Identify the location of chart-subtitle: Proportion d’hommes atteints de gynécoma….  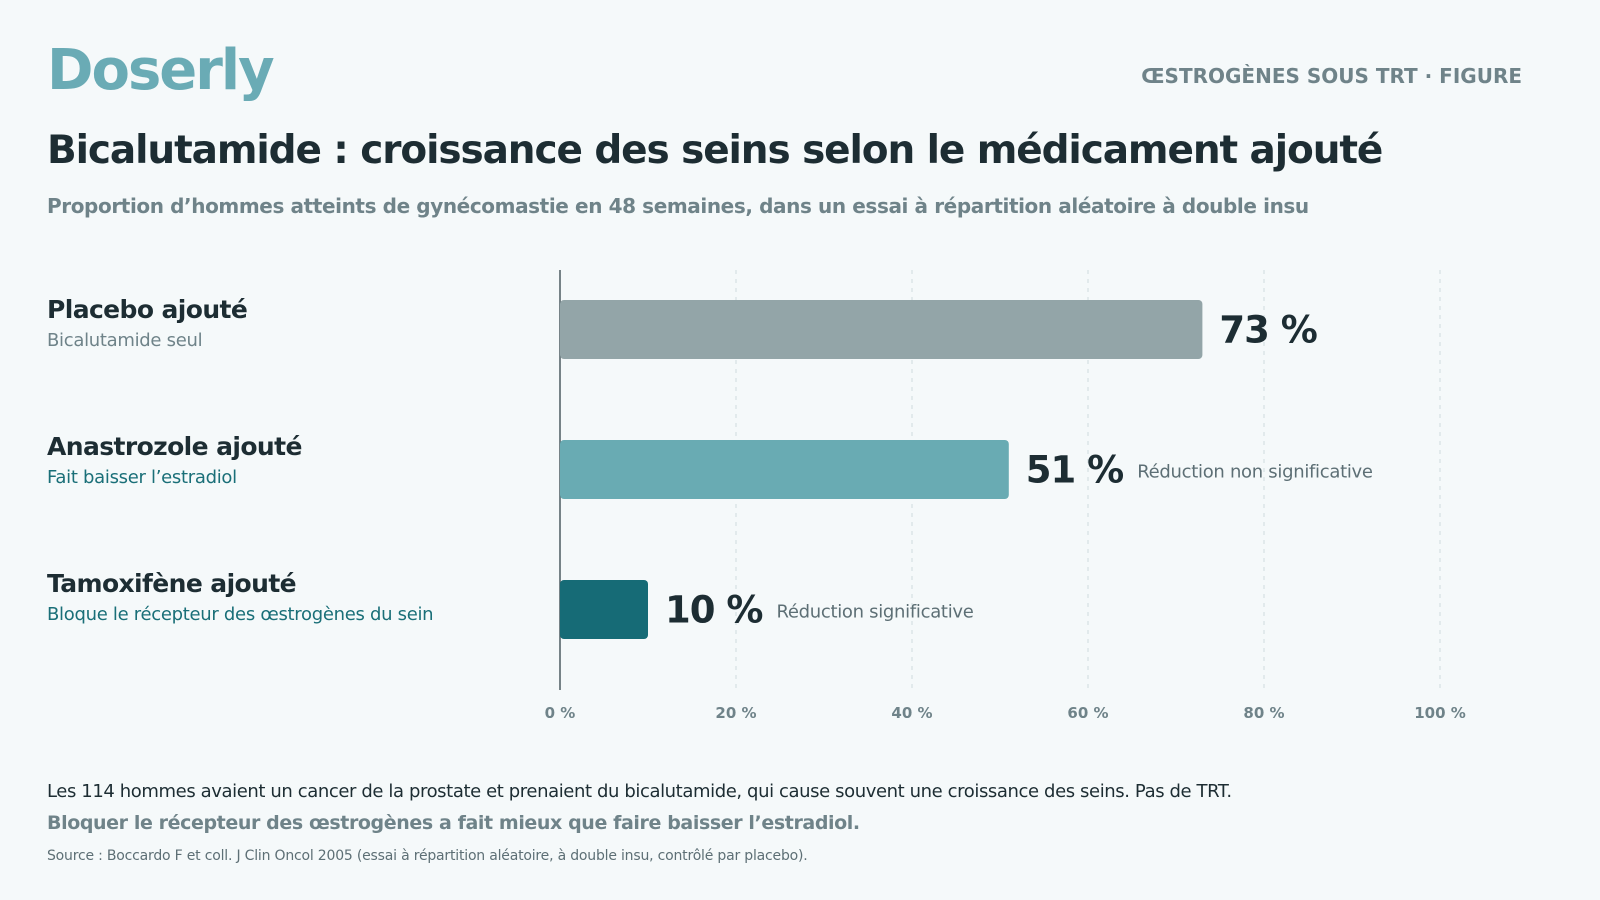
(678, 206).